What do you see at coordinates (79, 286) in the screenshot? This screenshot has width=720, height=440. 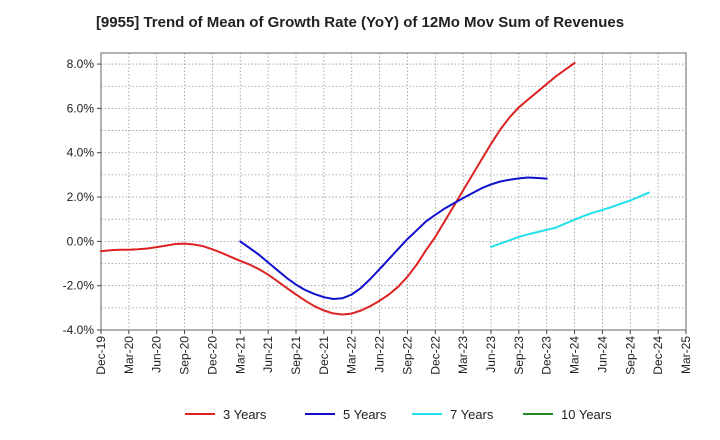 I see `y-tick-label: -2.0%` at bounding box center [79, 286].